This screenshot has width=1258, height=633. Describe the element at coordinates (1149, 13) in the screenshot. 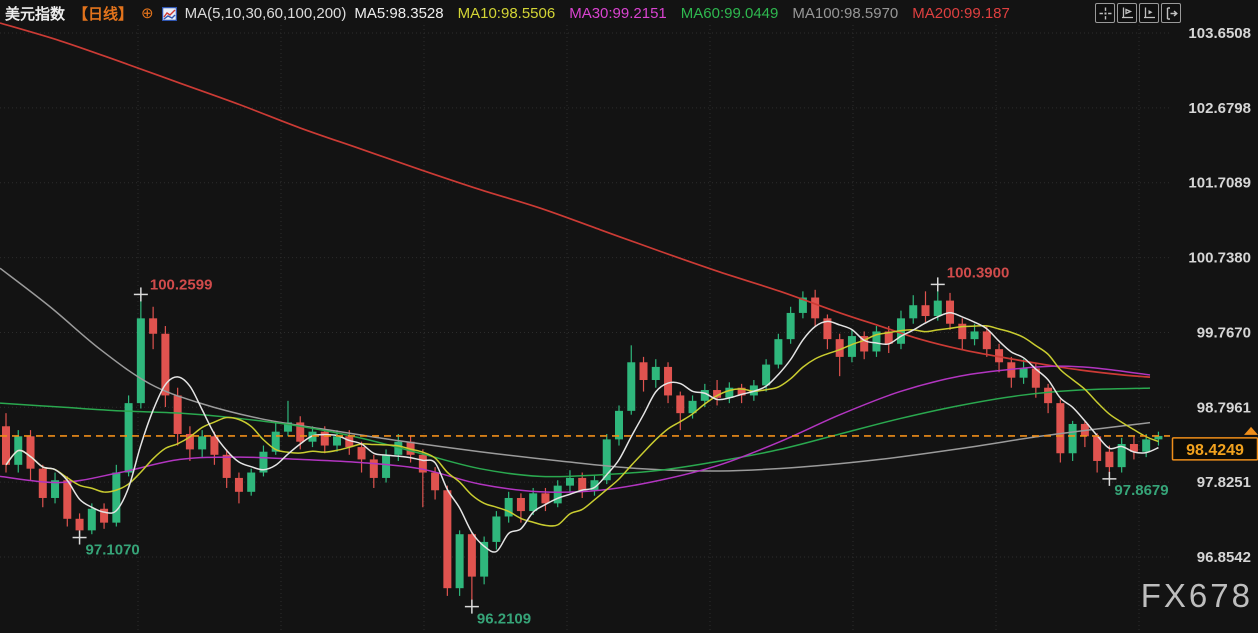

I see `axis-play-button` at that location.